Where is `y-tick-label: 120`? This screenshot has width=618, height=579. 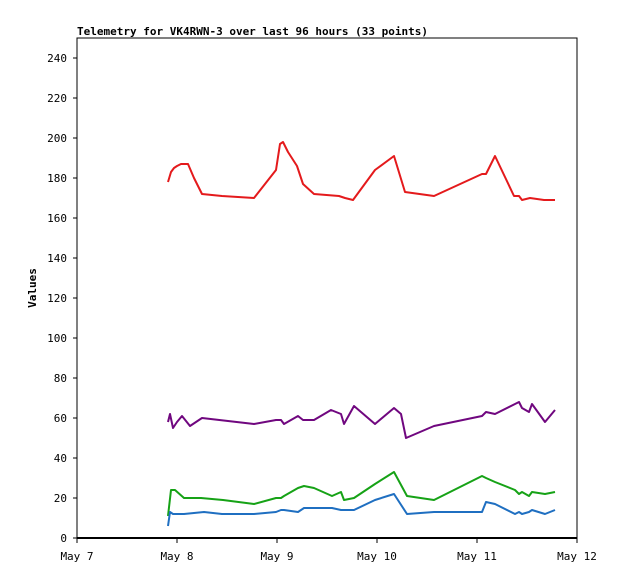
y-tick-label: 120 is located at coordinates (57, 298).